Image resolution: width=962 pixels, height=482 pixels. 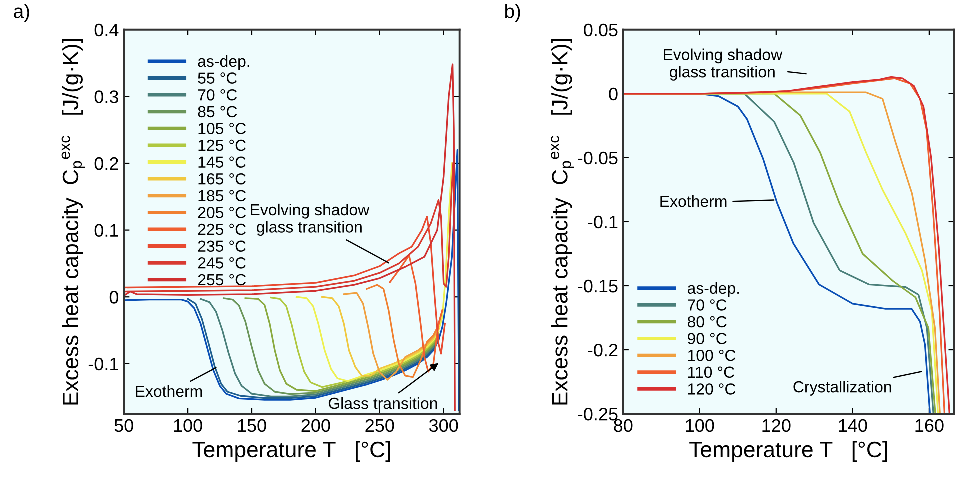 What do you see at coordinates (316, 425) in the screenshot?
I see `x-tick-label: 200` at bounding box center [316, 425].